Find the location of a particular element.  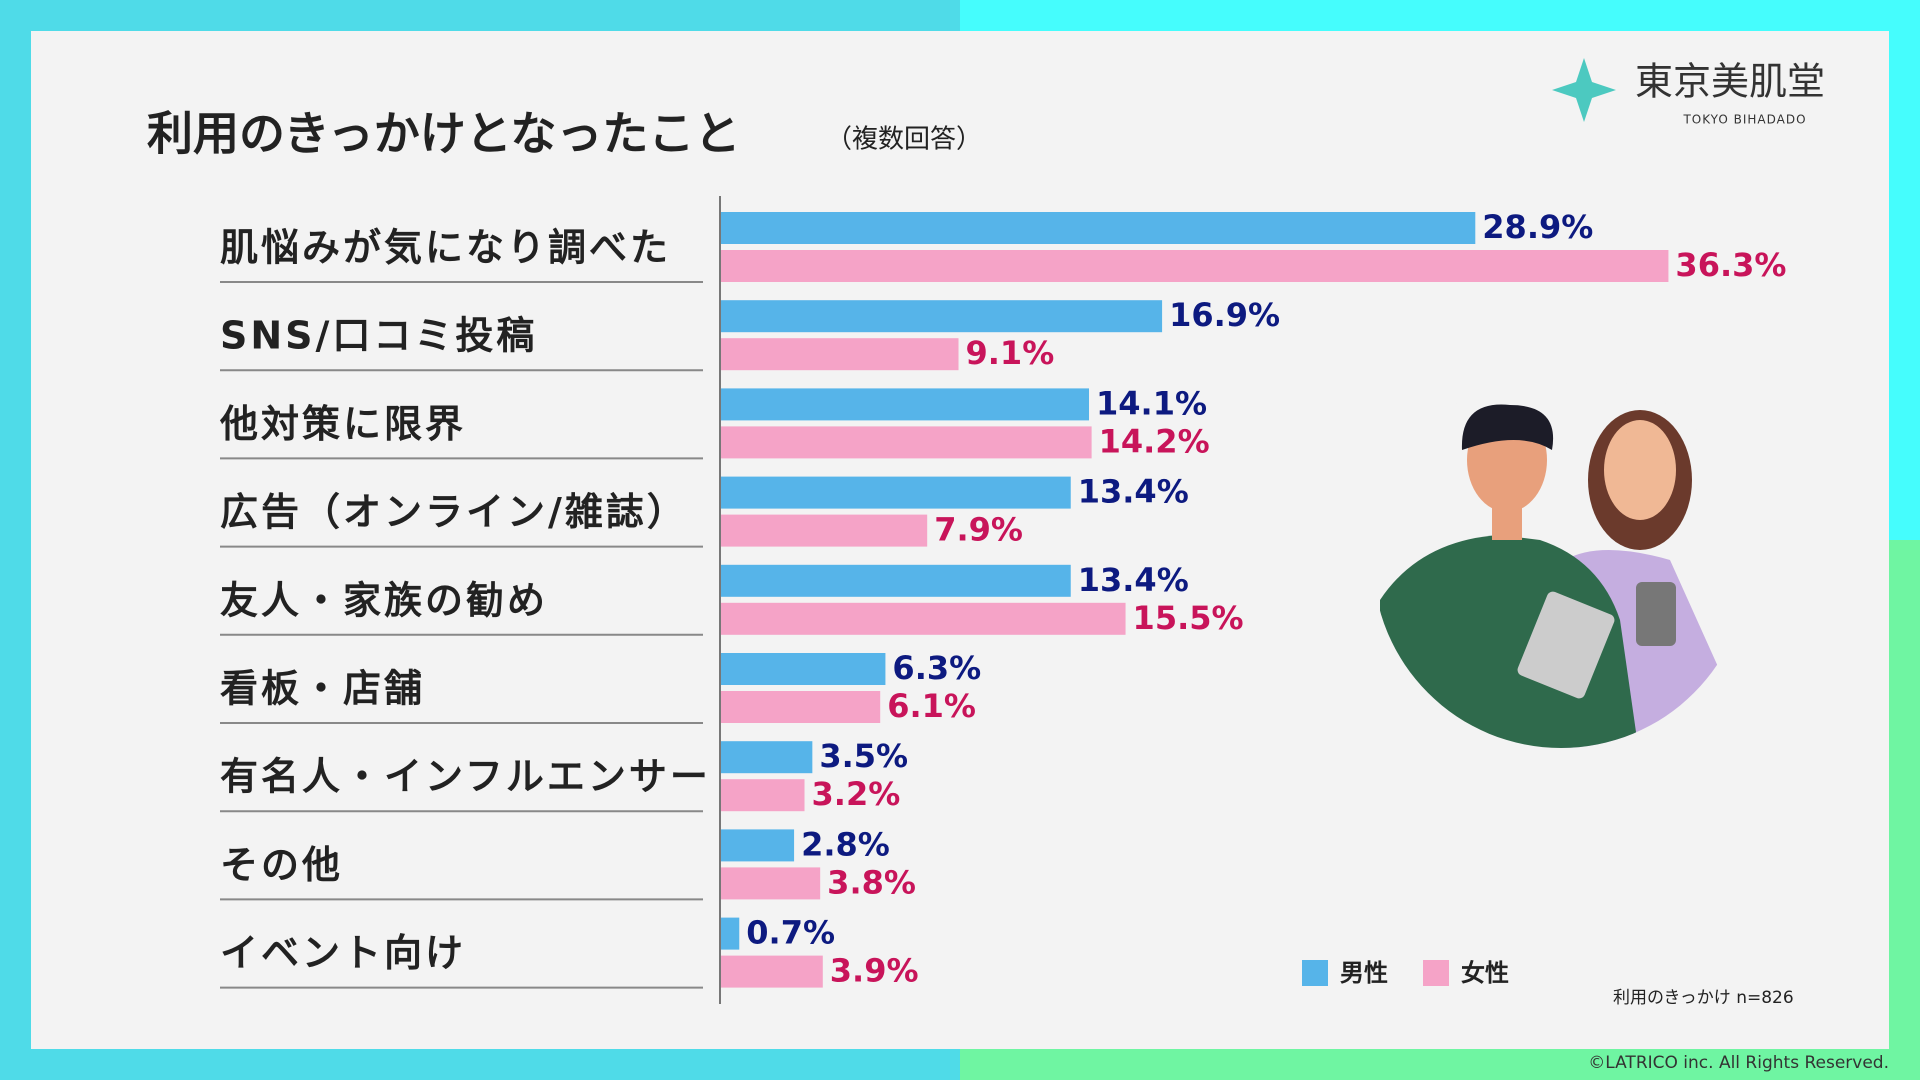

category-label: その他 is located at coordinates (281, 865).